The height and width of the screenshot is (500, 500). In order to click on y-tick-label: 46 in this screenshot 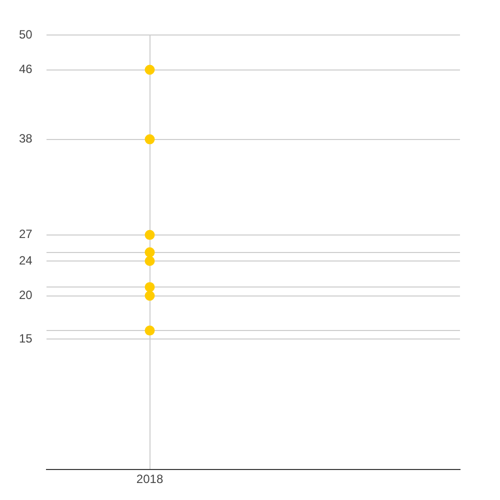, I will do `click(25, 69)`.